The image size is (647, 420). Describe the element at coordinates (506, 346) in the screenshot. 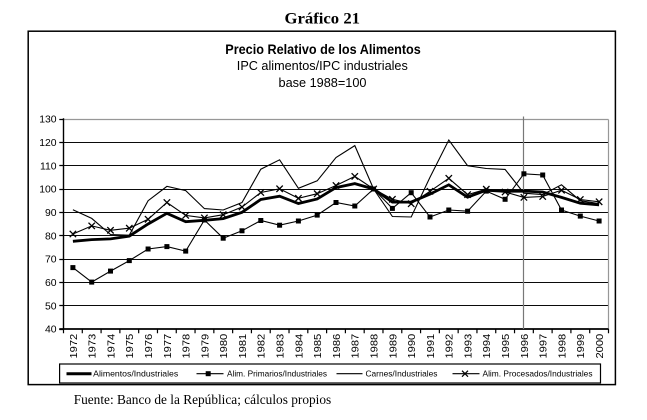

I see `svg-text: 1995` at that location.